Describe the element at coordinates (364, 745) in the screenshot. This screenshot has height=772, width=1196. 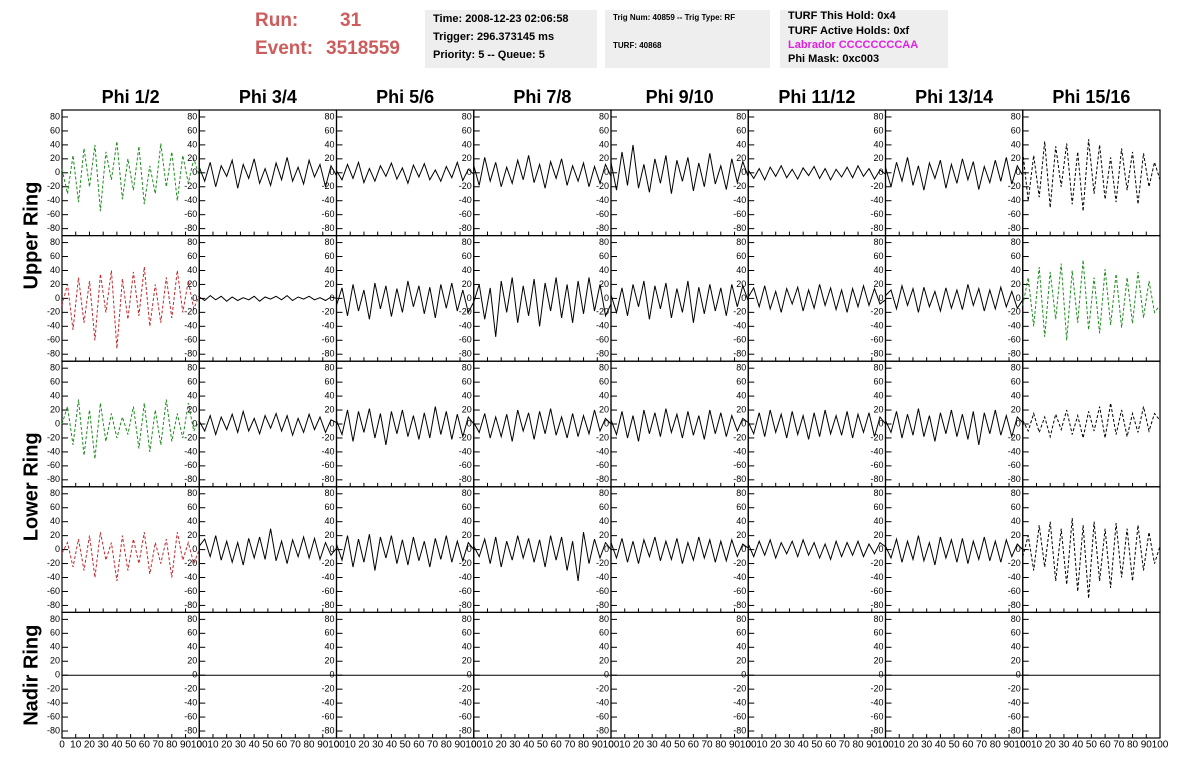
I see `x-tick-label: 20` at that location.